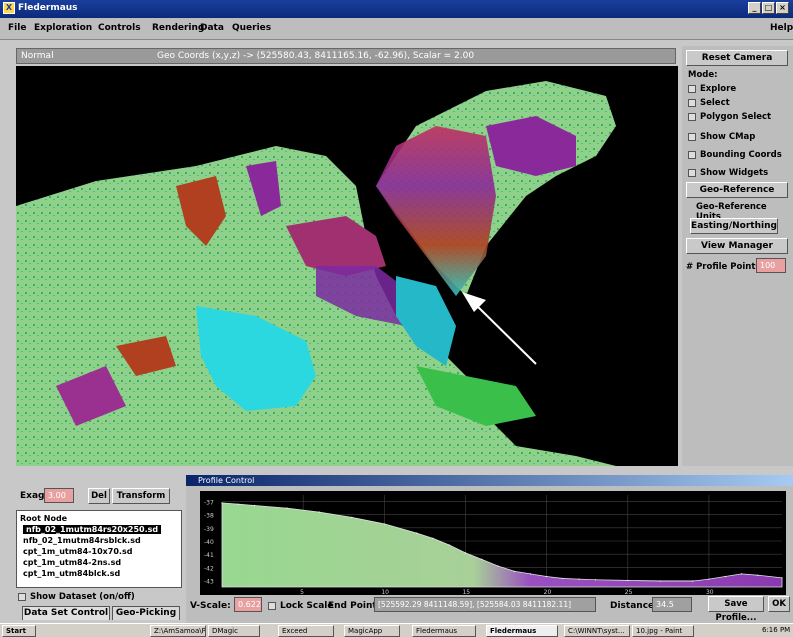 The height and width of the screenshot is (637, 793). I want to click on exag-label: Exag, so click(32, 496).